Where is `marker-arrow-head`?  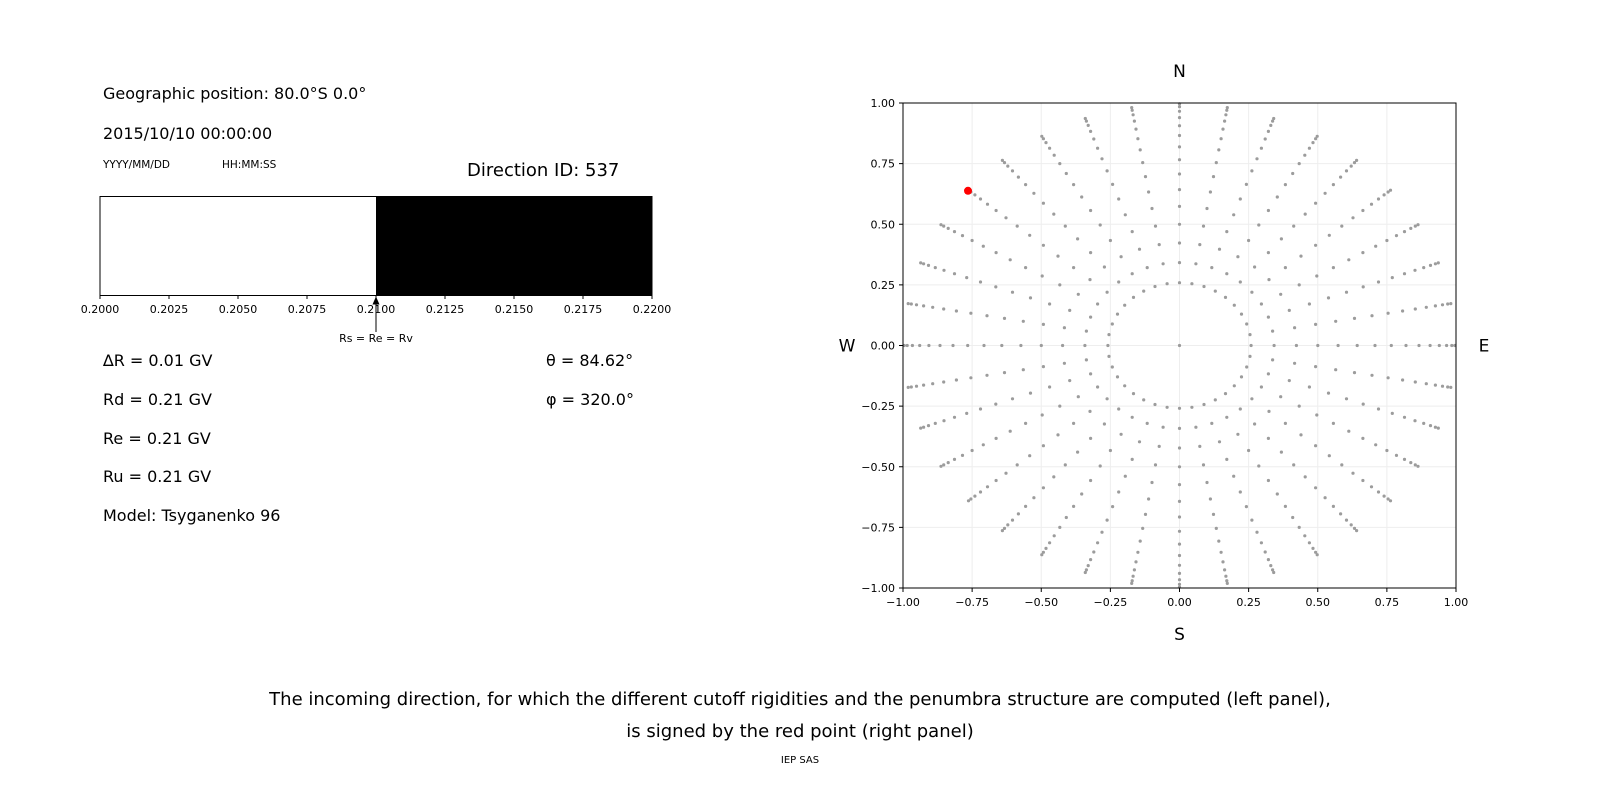
marker-arrow-head is located at coordinates (376, 300).